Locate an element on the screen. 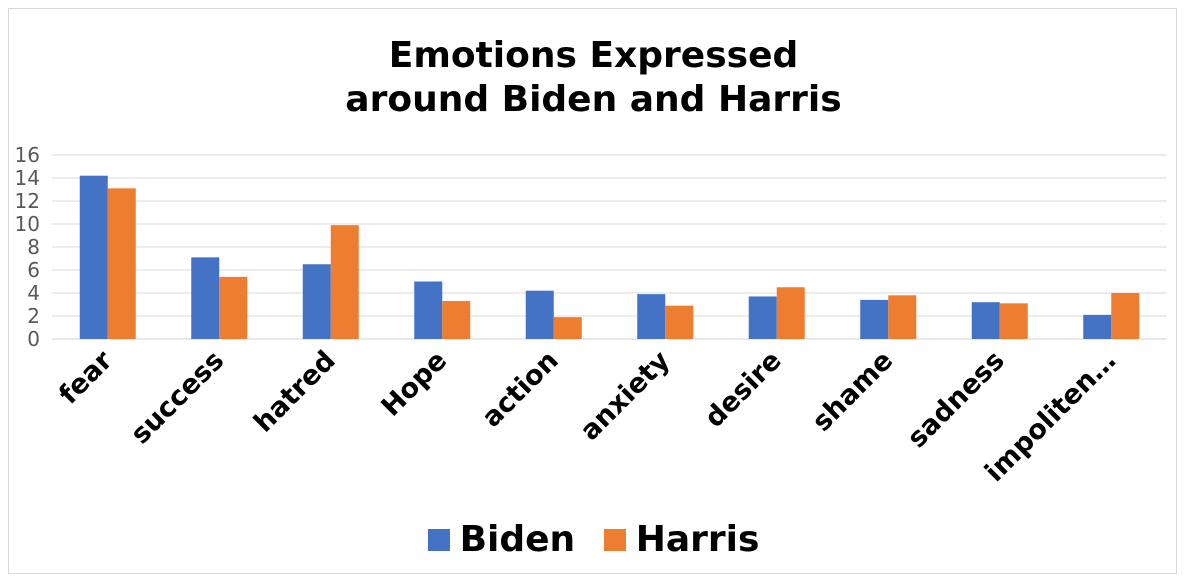 The image size is (1187, 582). x-tick-label: Hope is located at coordinates (415, 384).